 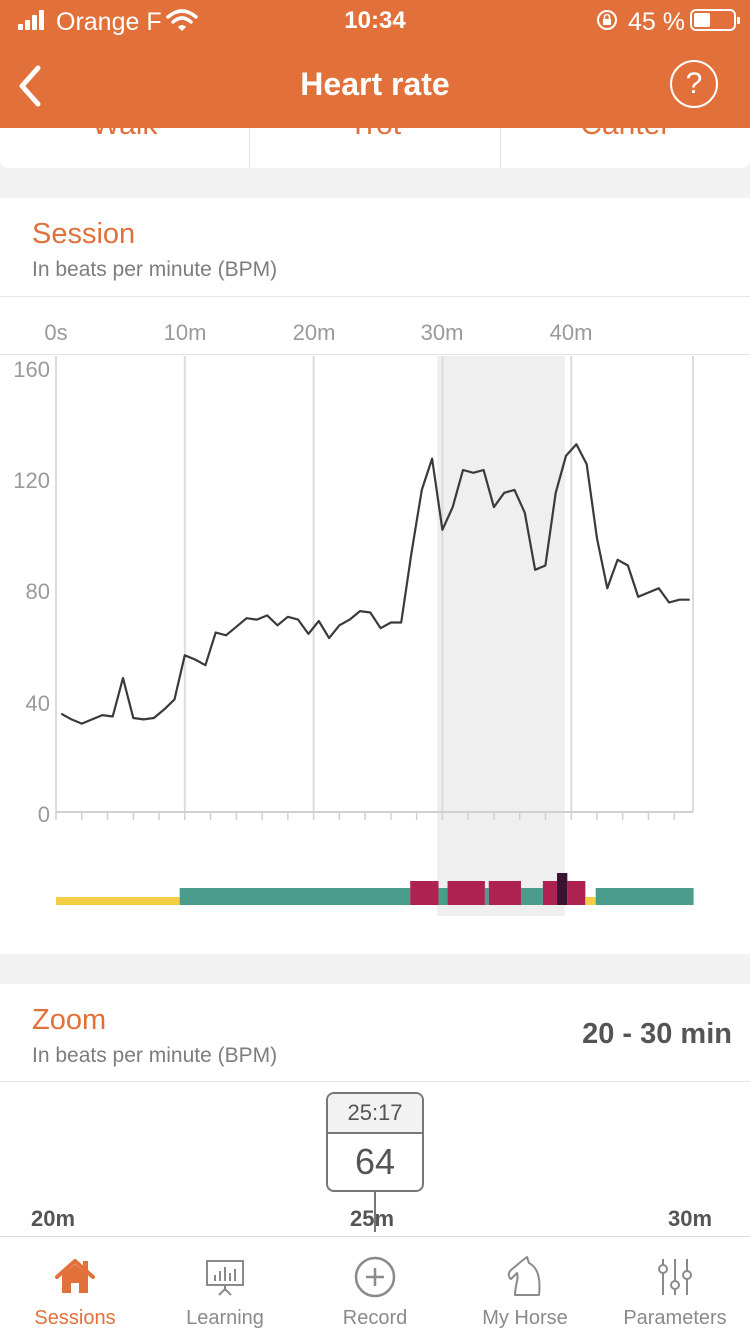 I want to click on tab-record: Record, so click(x=375, y=1285).